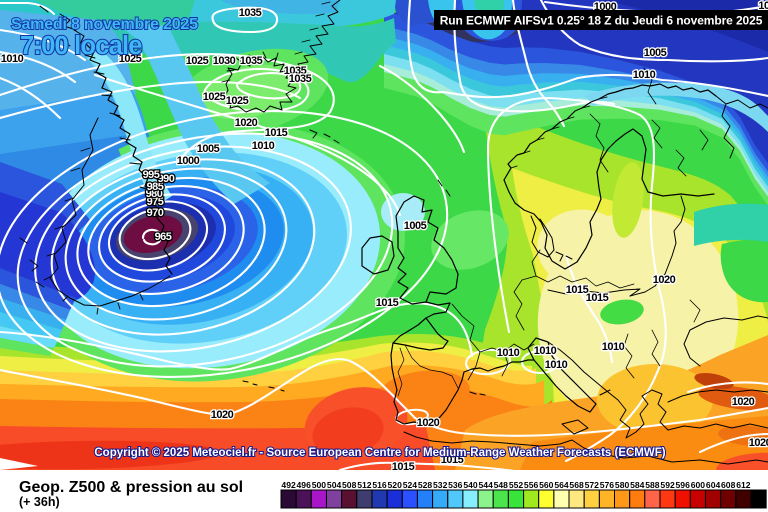 Image resolution: width=768 pixels, height=512 pixels. What do you see at coordinates (81, 46) in the screenshot?
I see `svg-text: 7:00 locale` at bounding box center [81, 46].